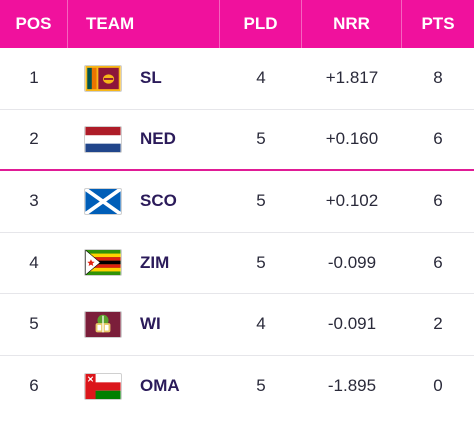 Image resolution: width=474 pixels, height=423 pixels. Describe the element at coordinates (151, 78) in the screenshot. I see `team-code: SL` at that location.